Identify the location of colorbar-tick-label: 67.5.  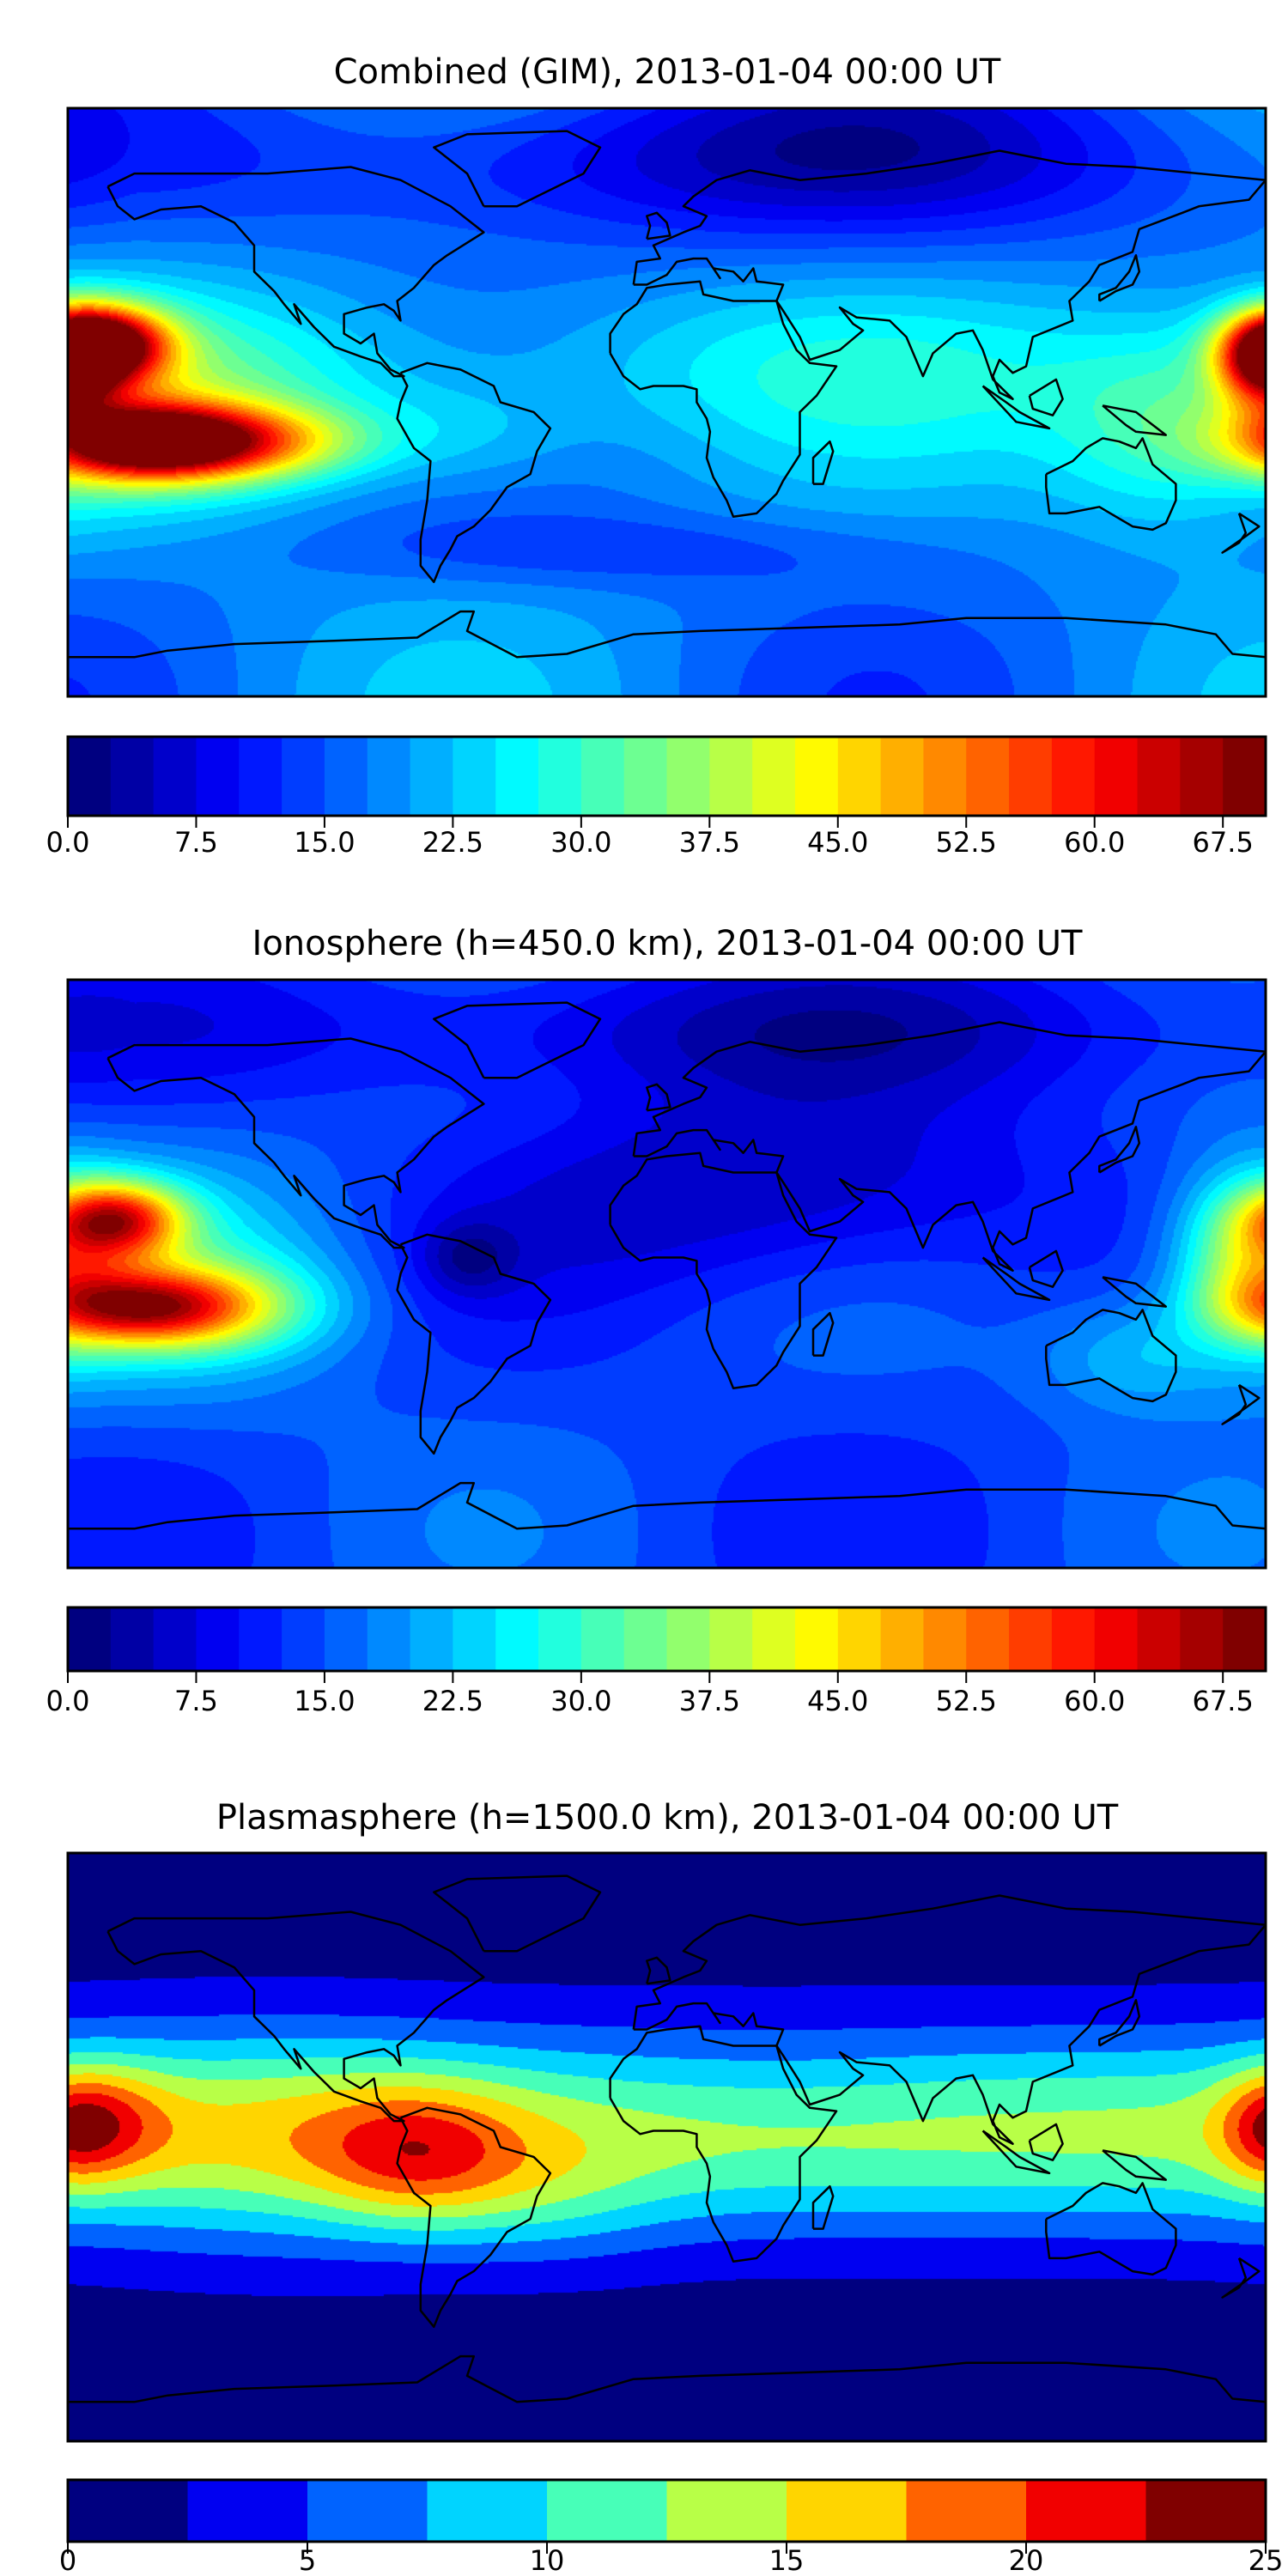
(1224, 1701).